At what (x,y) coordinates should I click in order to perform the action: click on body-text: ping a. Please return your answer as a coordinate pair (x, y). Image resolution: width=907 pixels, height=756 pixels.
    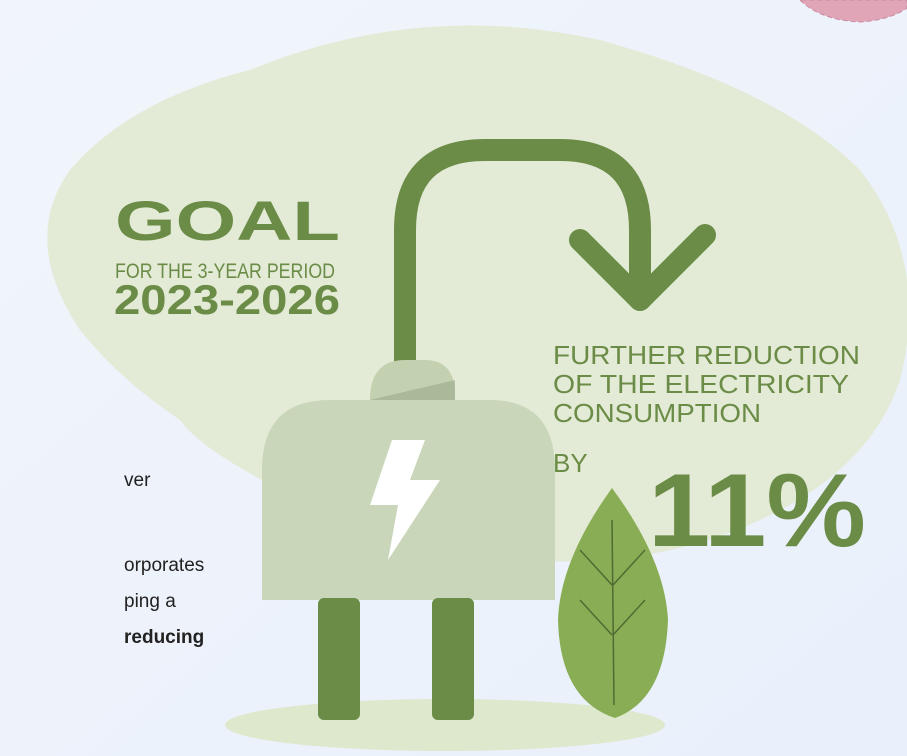
    Looking at the image, I should click on (150, 601).